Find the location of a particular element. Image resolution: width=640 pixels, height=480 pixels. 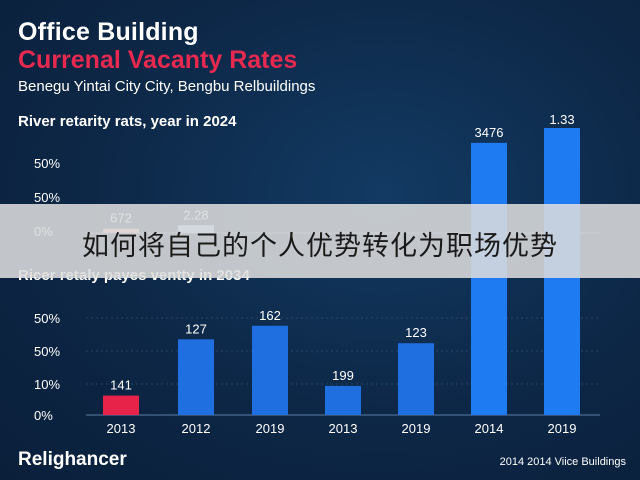

bottom-bar-data-label: 199 is located at coordinates (343, 375).